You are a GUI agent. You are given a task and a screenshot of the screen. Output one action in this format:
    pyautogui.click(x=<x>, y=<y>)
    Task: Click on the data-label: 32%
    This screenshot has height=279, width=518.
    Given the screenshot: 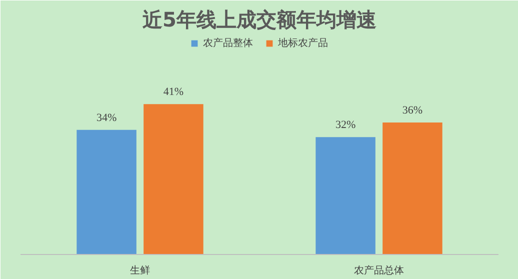 What is the action you would take?
    pyautogui.click(x=345, y=125)
    